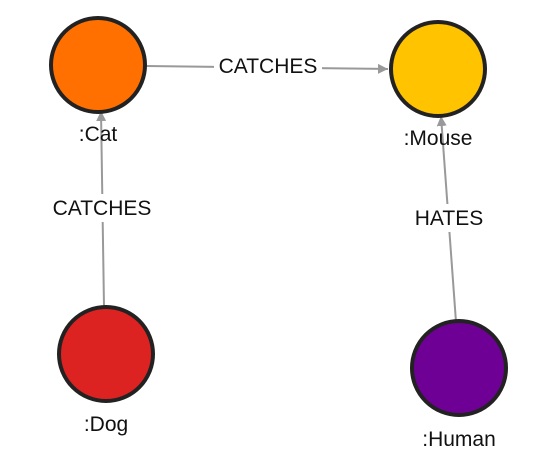 The height and width of the screenshot is (470, 557). Describe the element at coordinates (459, 439) in the screenshot. I see `node-label-human: :Human` at that location.